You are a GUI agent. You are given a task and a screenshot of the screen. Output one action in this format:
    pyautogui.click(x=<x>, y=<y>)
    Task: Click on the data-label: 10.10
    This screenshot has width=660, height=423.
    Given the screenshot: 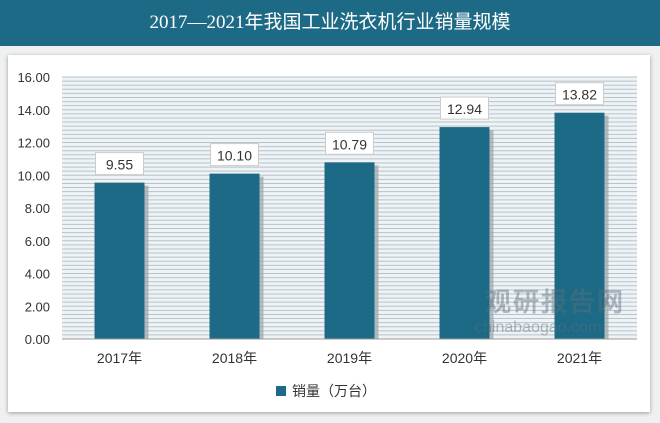 What is the action you would take?
    pyautogui.click(x=234, y=156)
    